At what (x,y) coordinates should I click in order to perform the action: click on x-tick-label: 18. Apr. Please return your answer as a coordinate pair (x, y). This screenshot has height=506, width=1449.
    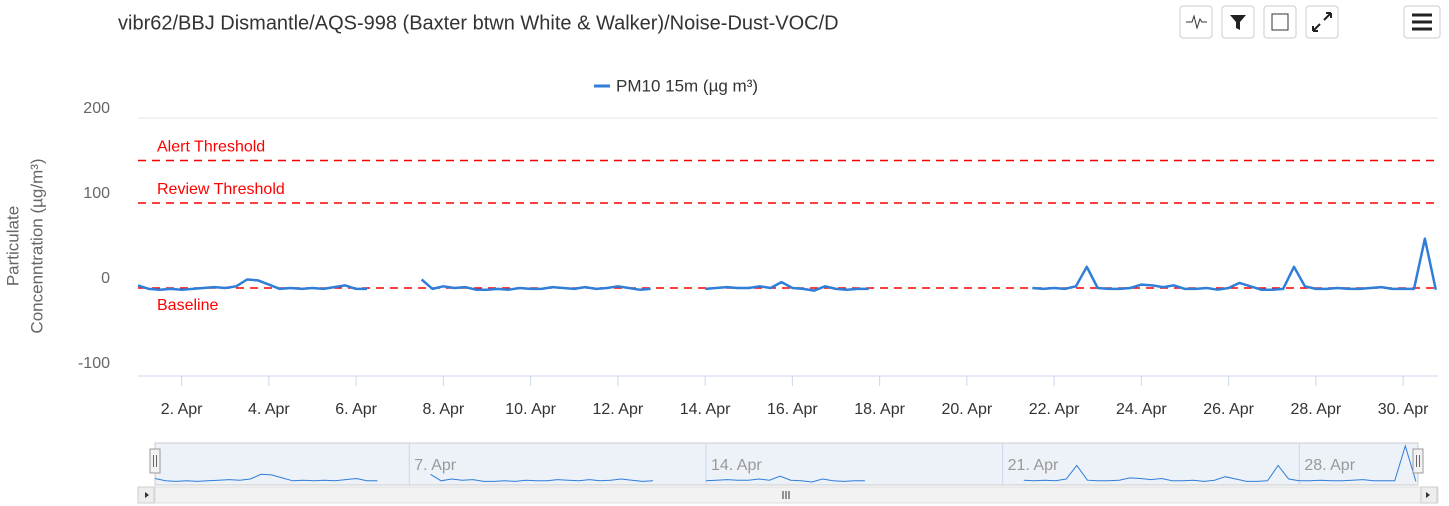
    Looking at the image, I should click on (879, 409).